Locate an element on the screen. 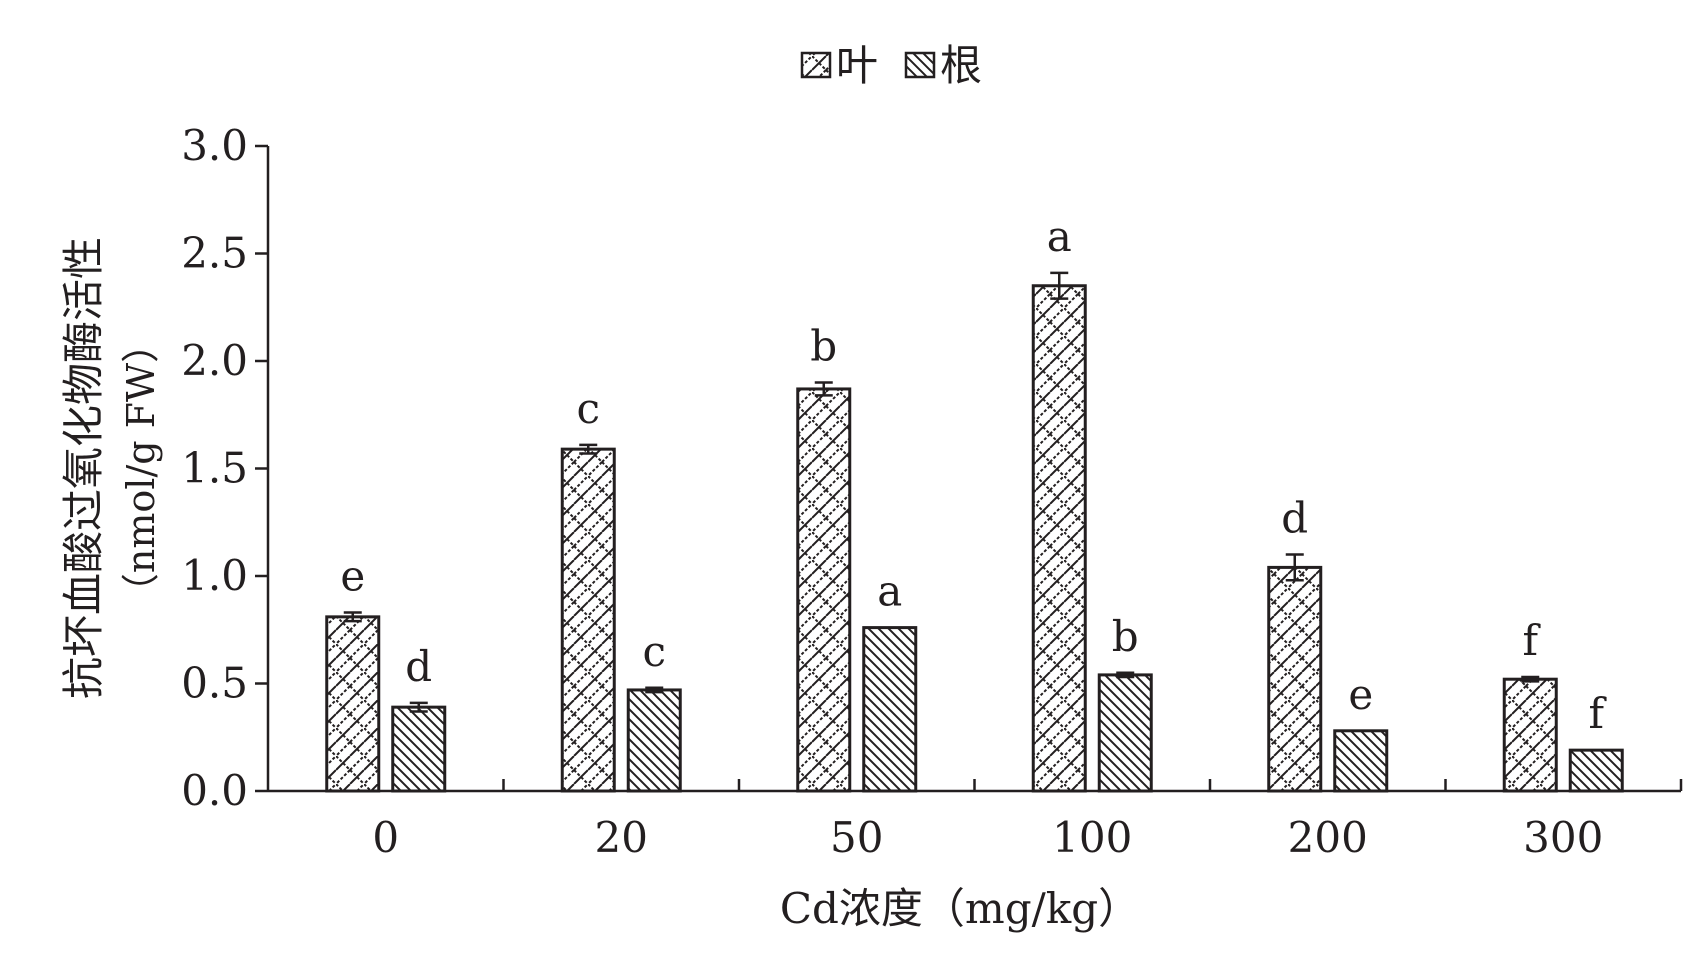  y-ticks: 0.0 0.5 1.0 1.5 2.0 2.5 3.0 is located at coordinates (224, 468).